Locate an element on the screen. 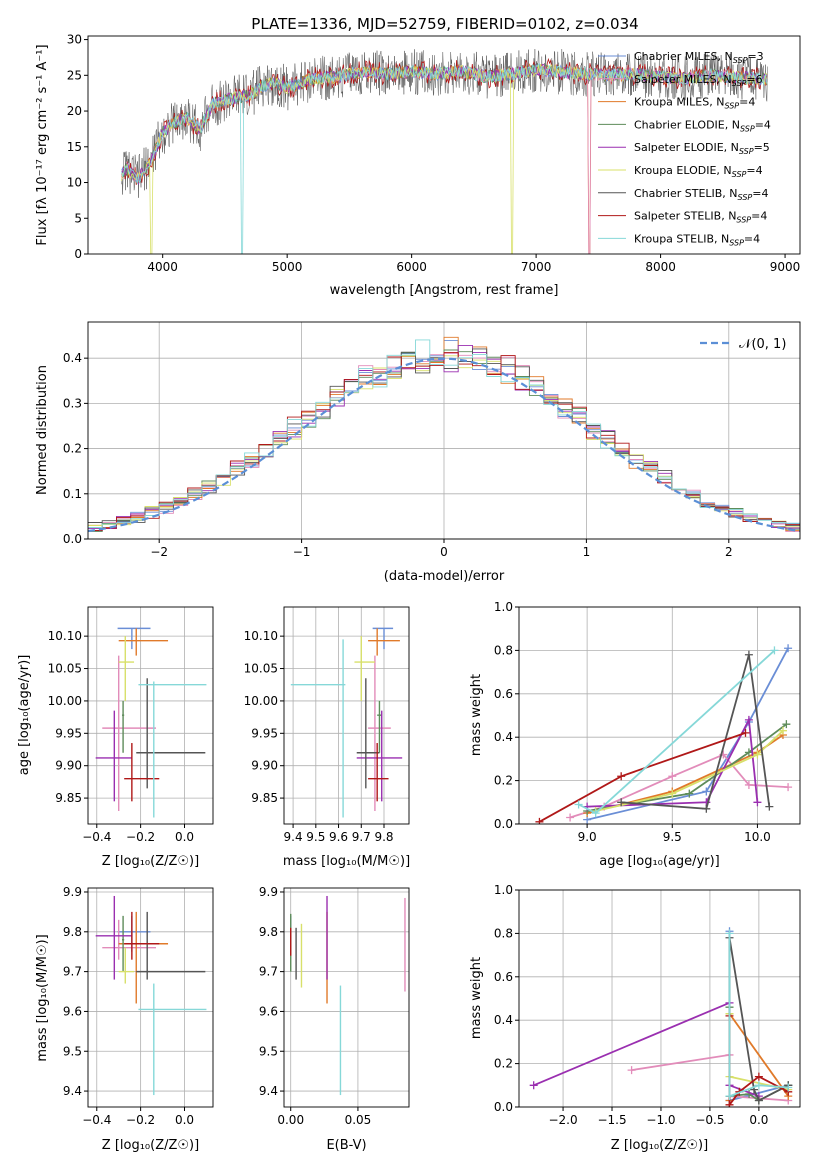  weight_vs_Z-frame is located at coordinates (659, 998).